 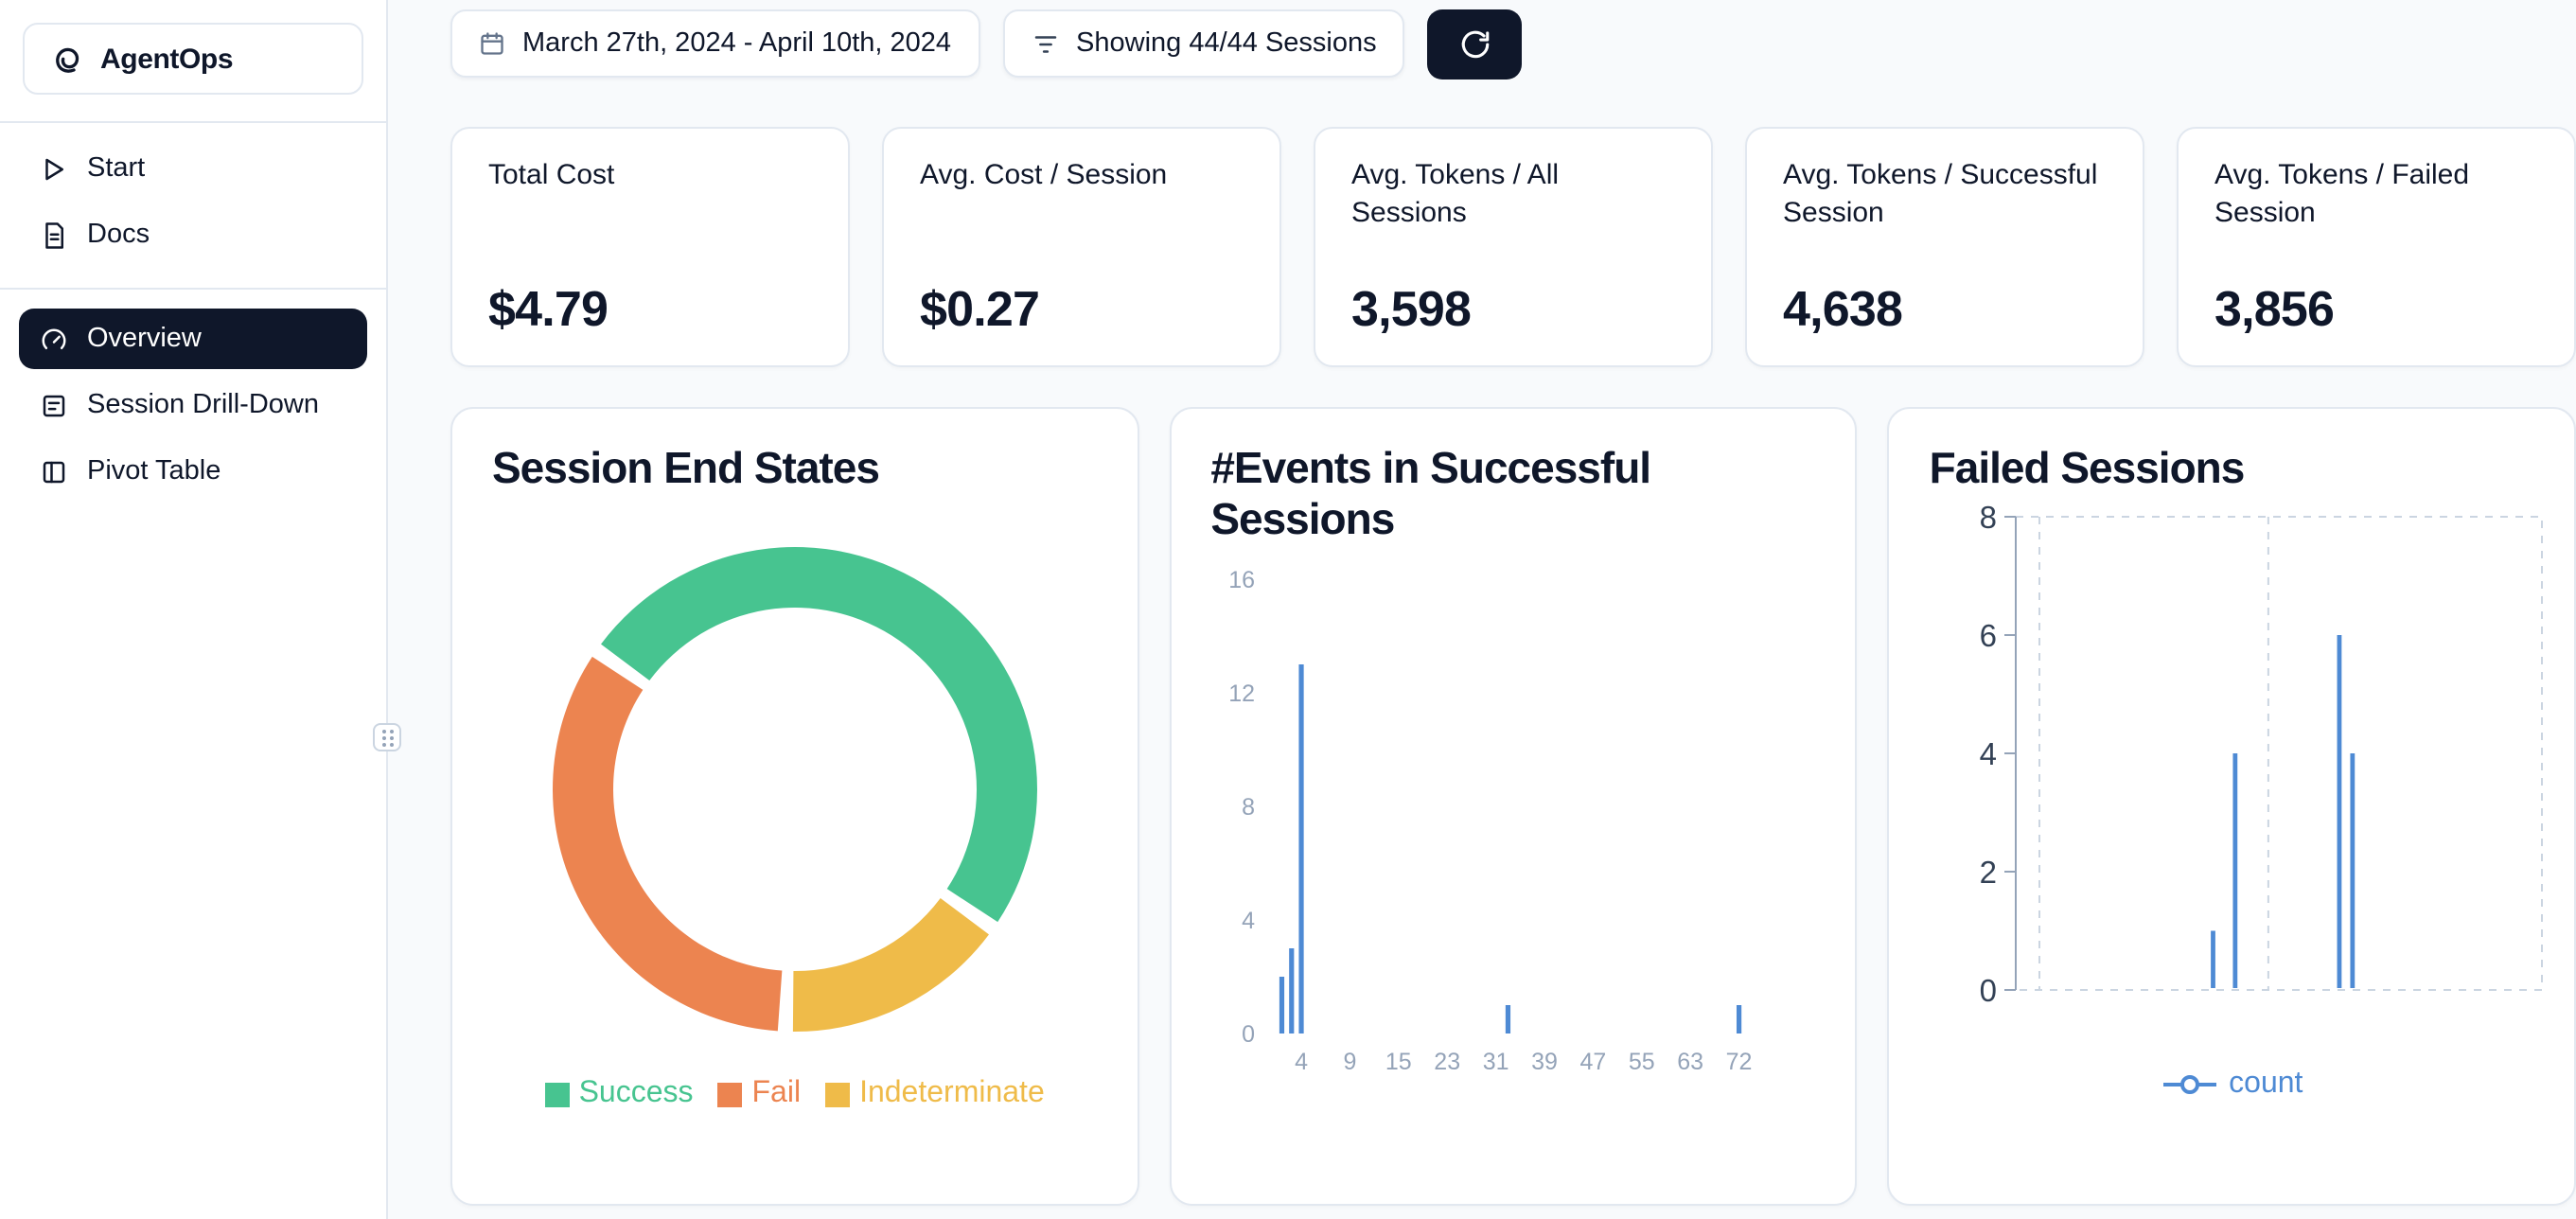 I want to click on sidebar-item-start: Start, so click(x=193, y=168).